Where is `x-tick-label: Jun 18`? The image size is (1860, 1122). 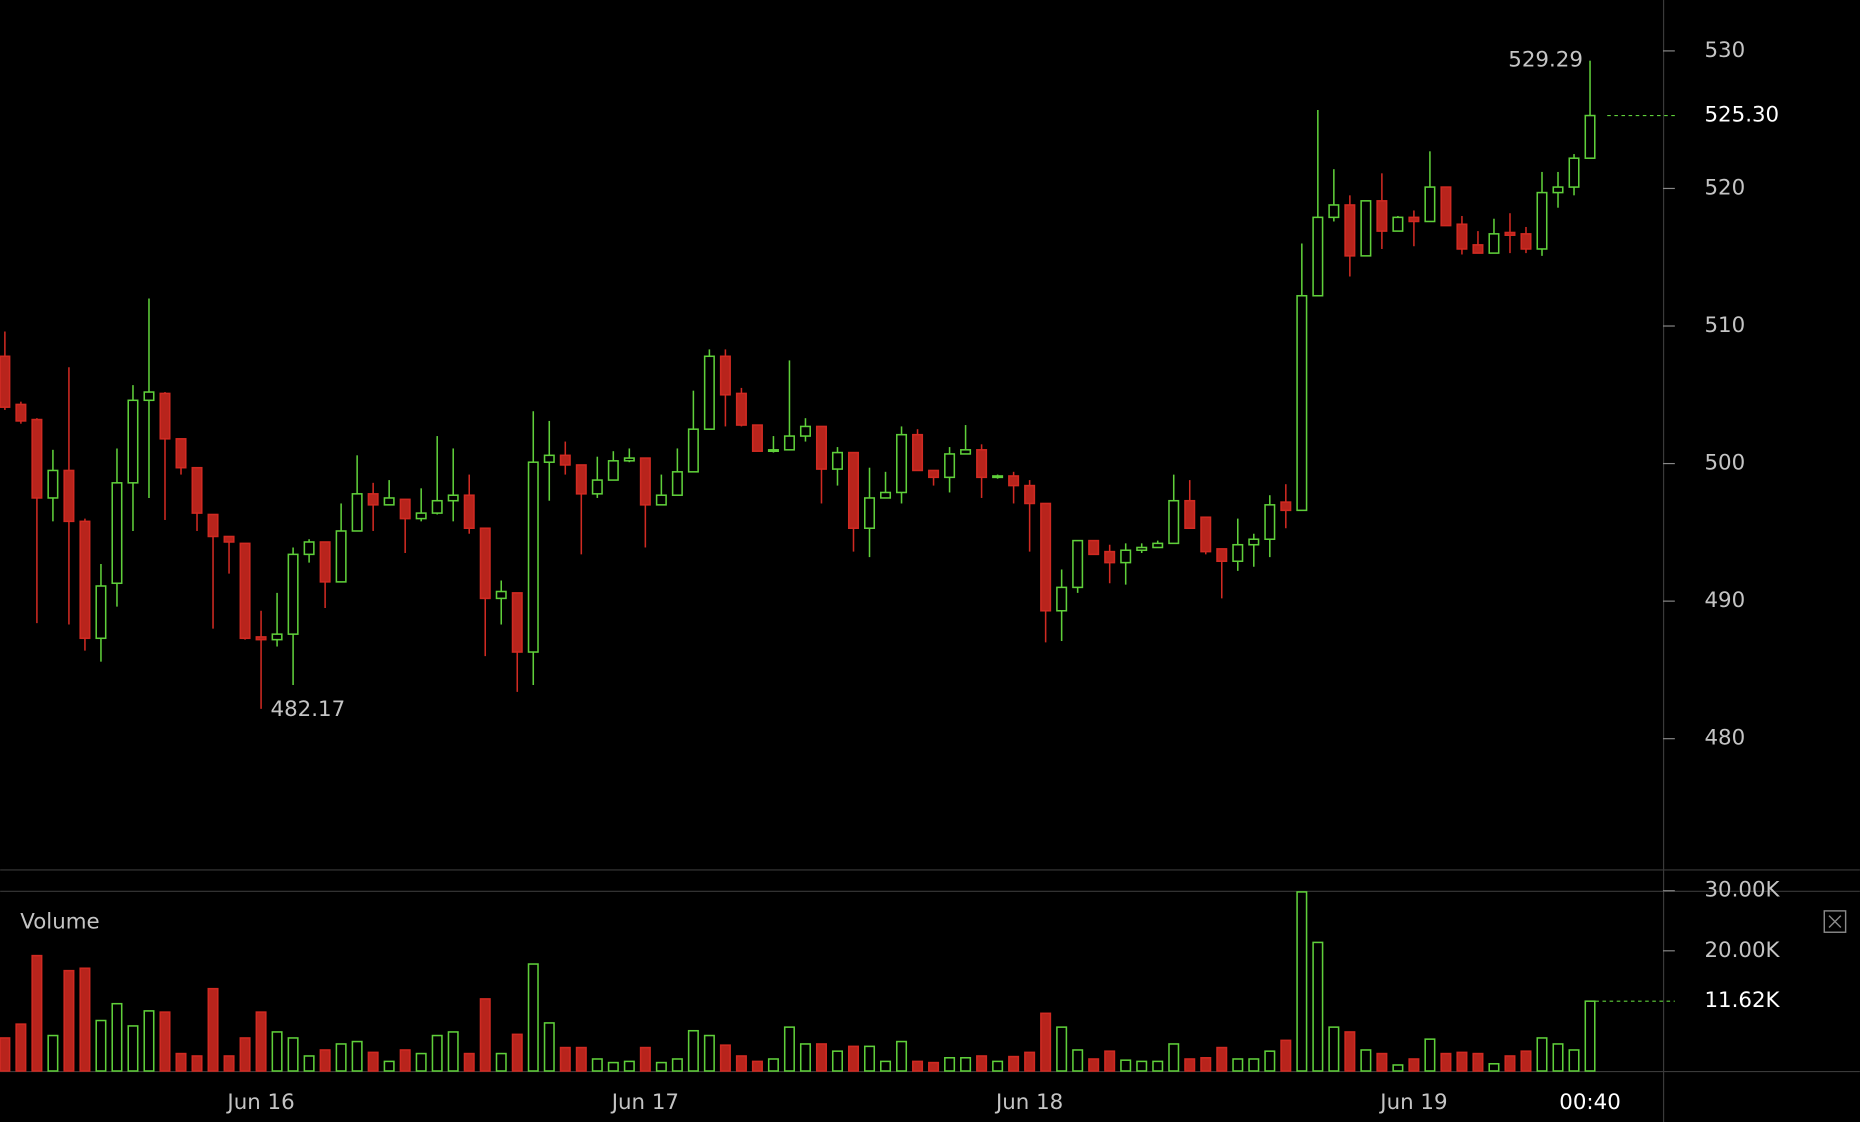 x-tick-label: Jun 18 is located at coordinates (1028, 1102).